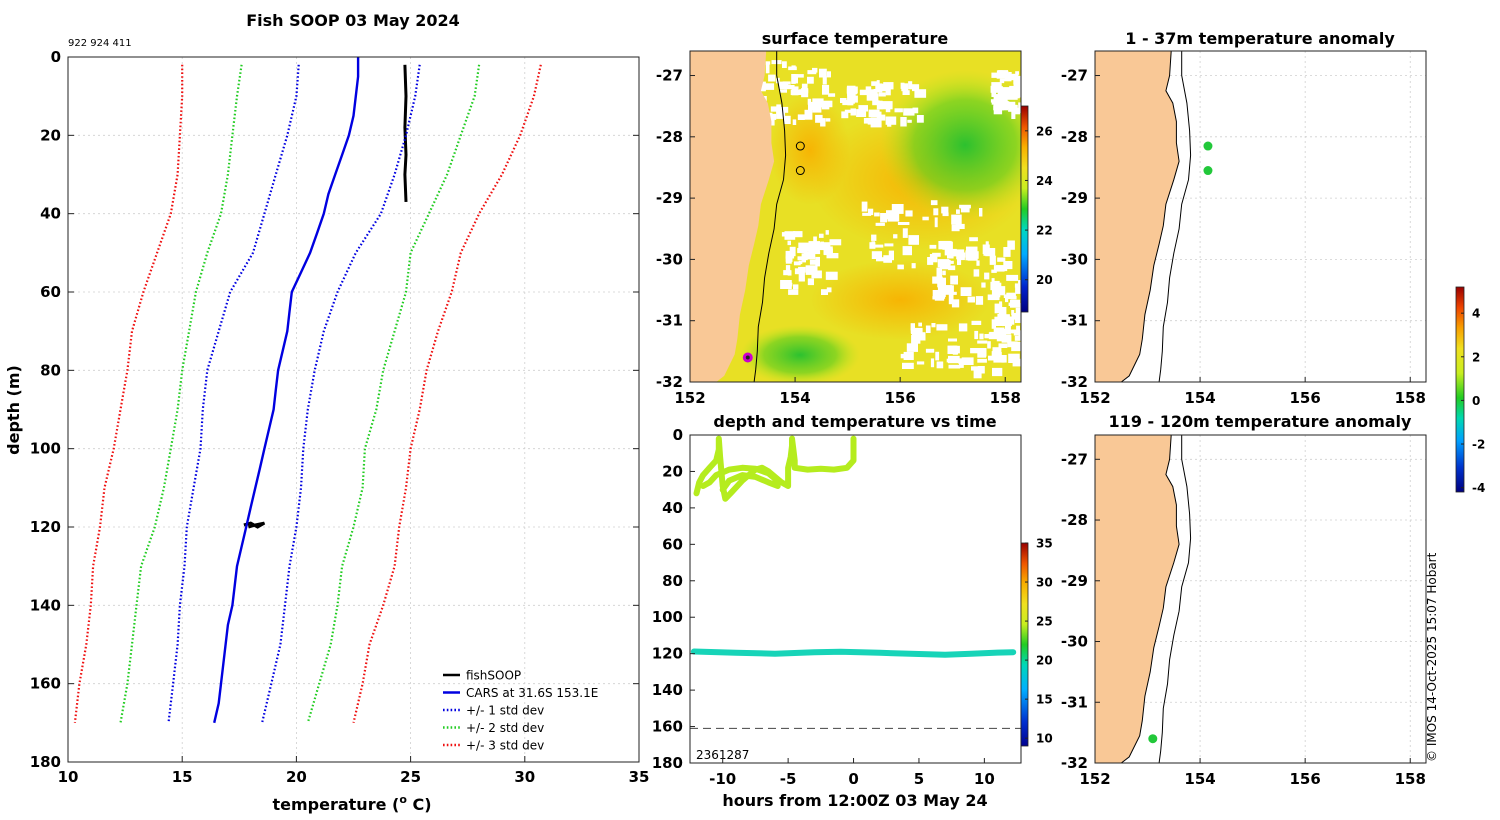  What do you see at coordinates (669, 198) in the screenshot?
I see `y-tick-label: -29` at bounding box center [669, 198].